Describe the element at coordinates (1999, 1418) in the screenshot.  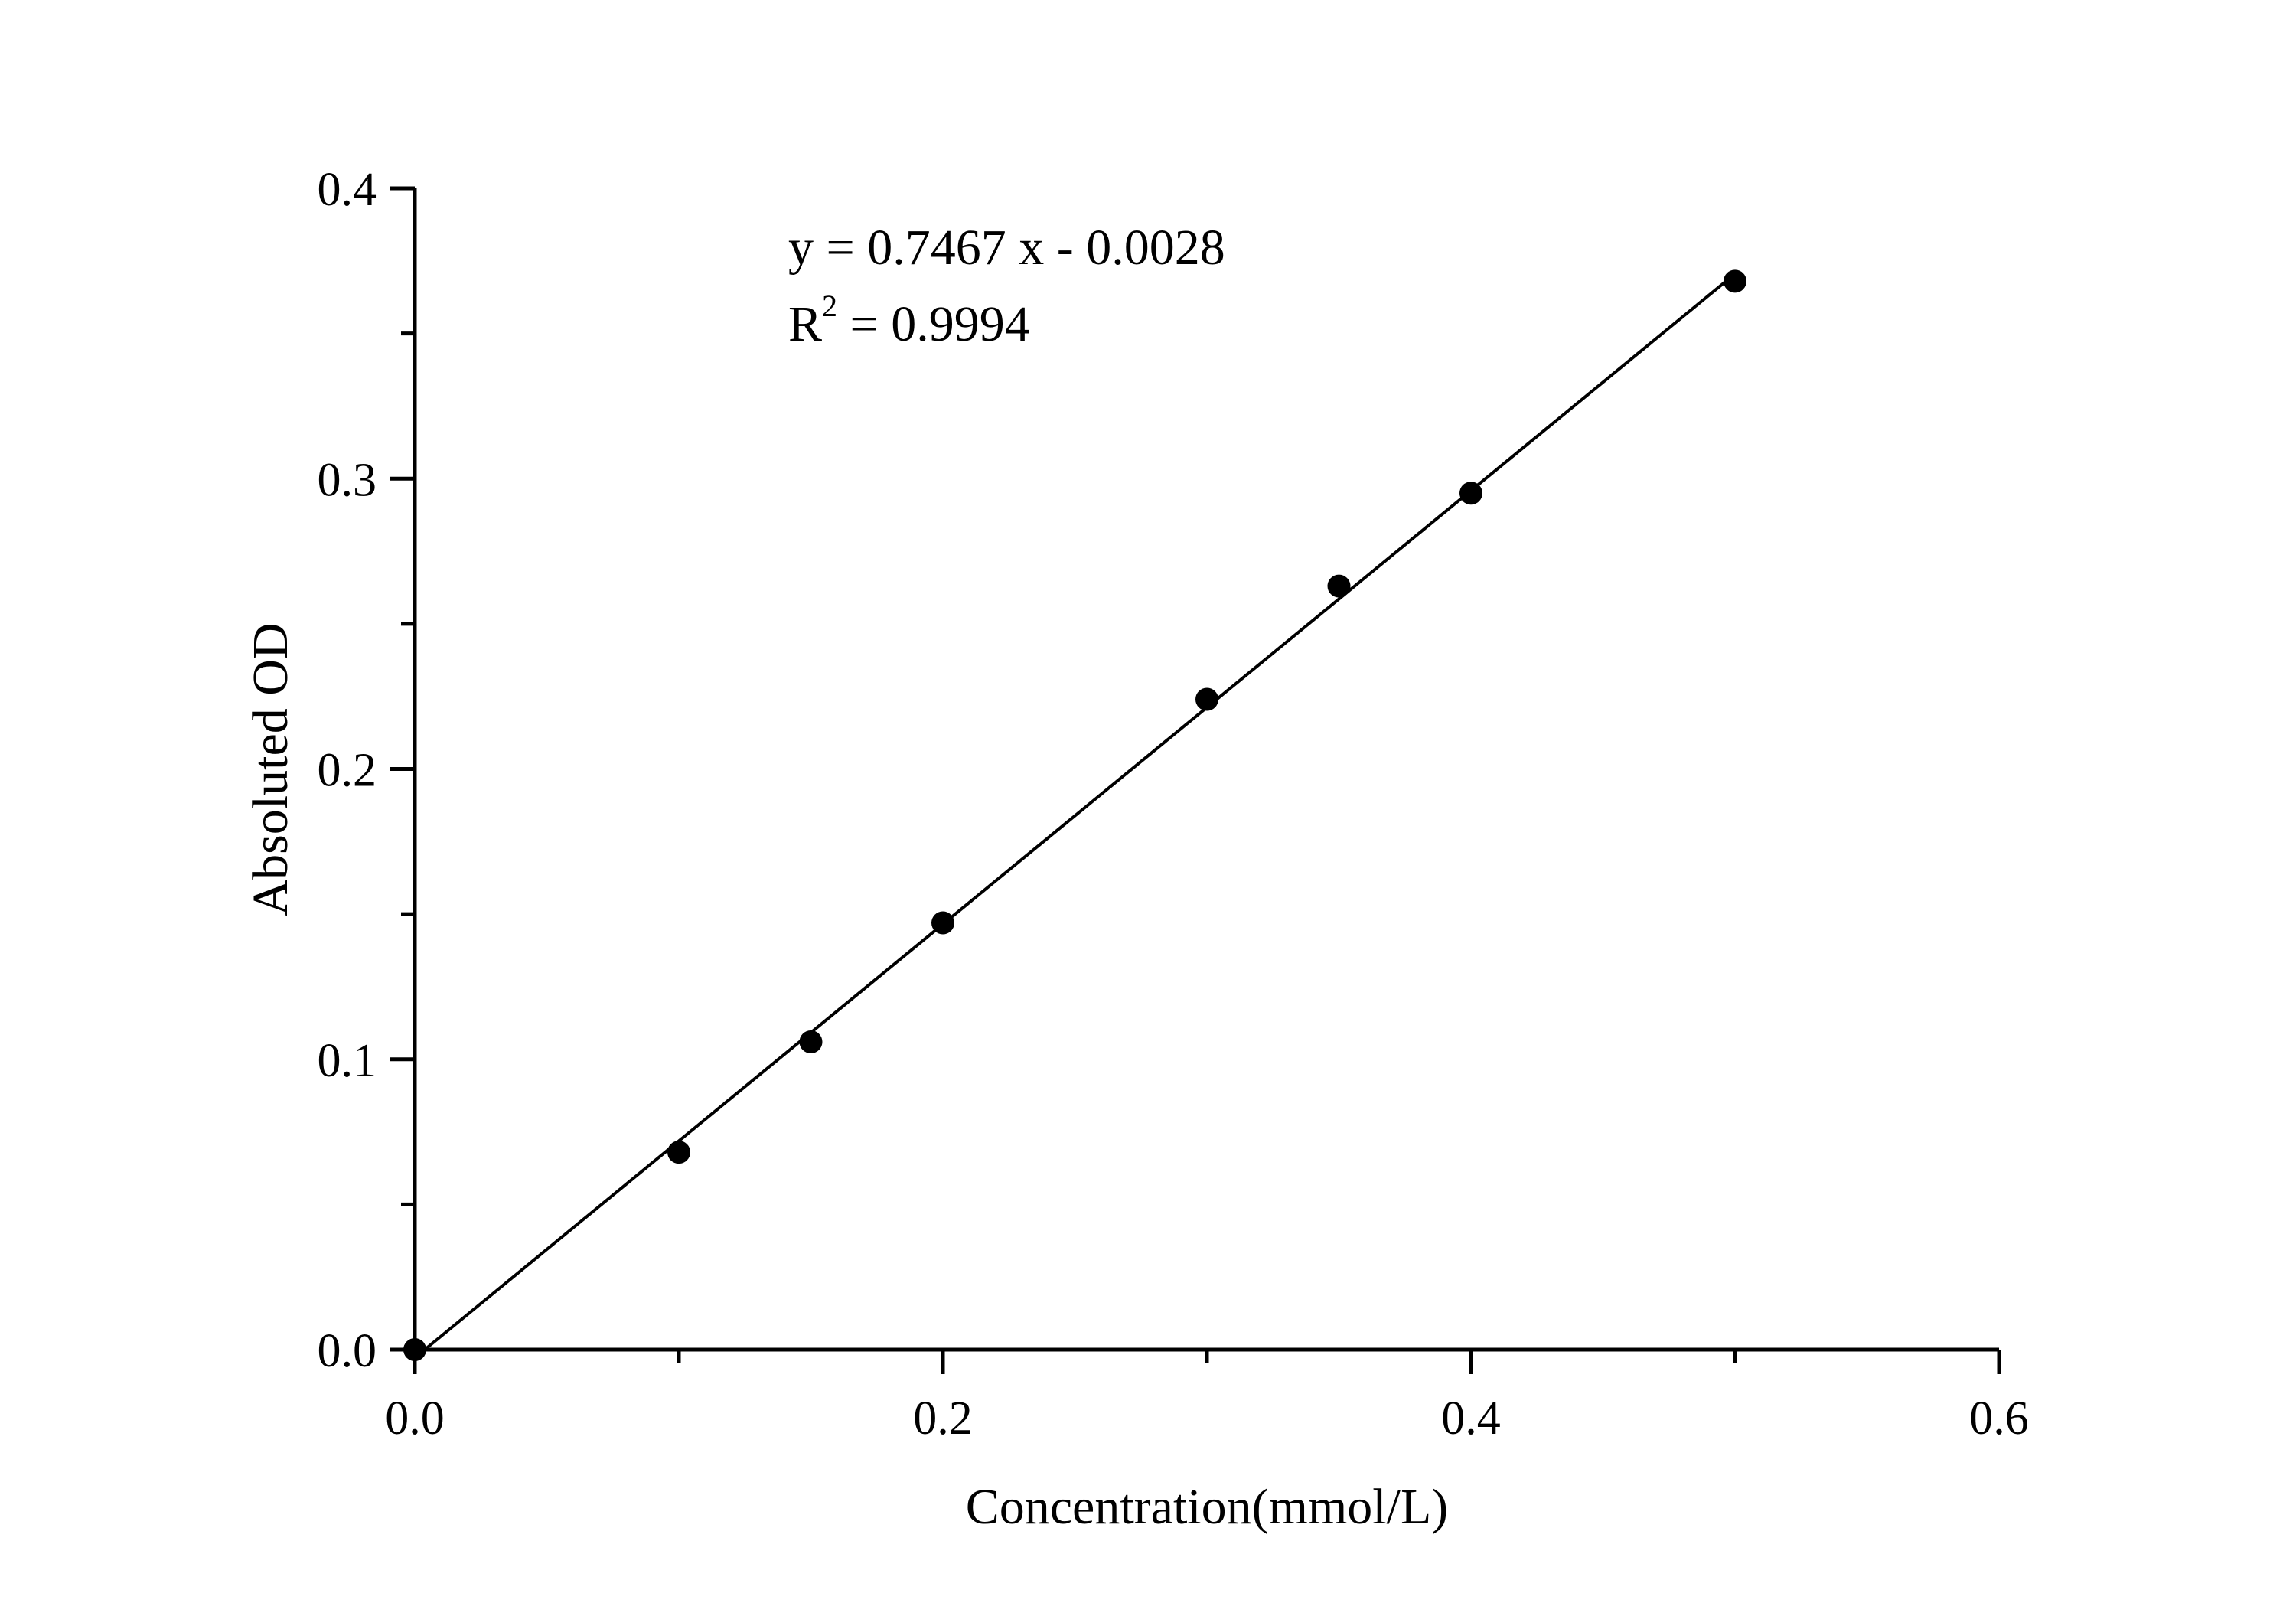
I see `x-tick-label: 0.6` at that location.